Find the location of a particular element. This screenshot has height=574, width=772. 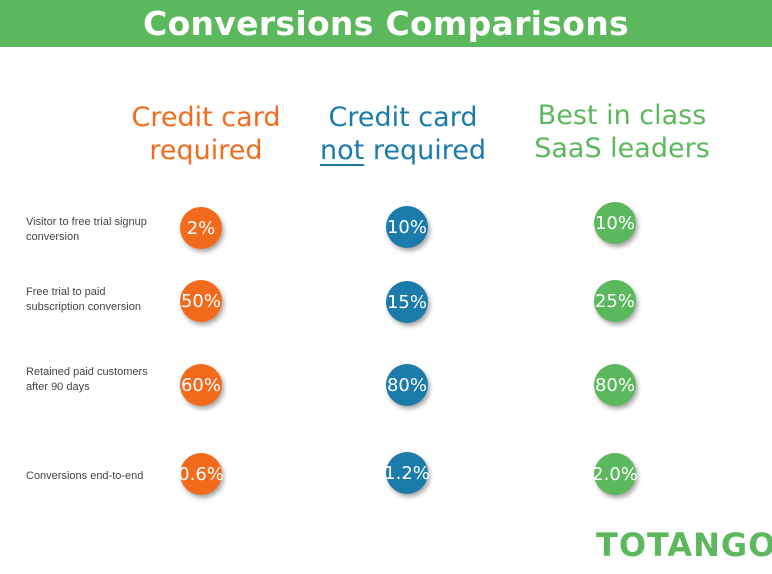

column-header-line2: required is located at coordinates (206, 150).